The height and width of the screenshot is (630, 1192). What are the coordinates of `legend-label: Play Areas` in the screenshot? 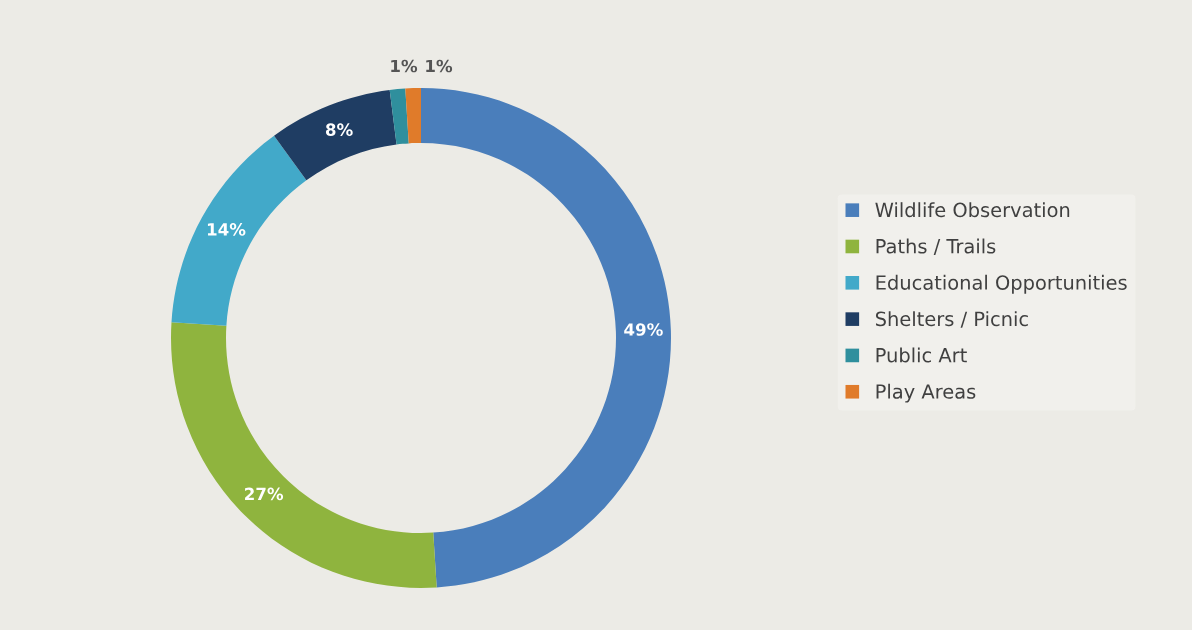 It's located at (926, 393).